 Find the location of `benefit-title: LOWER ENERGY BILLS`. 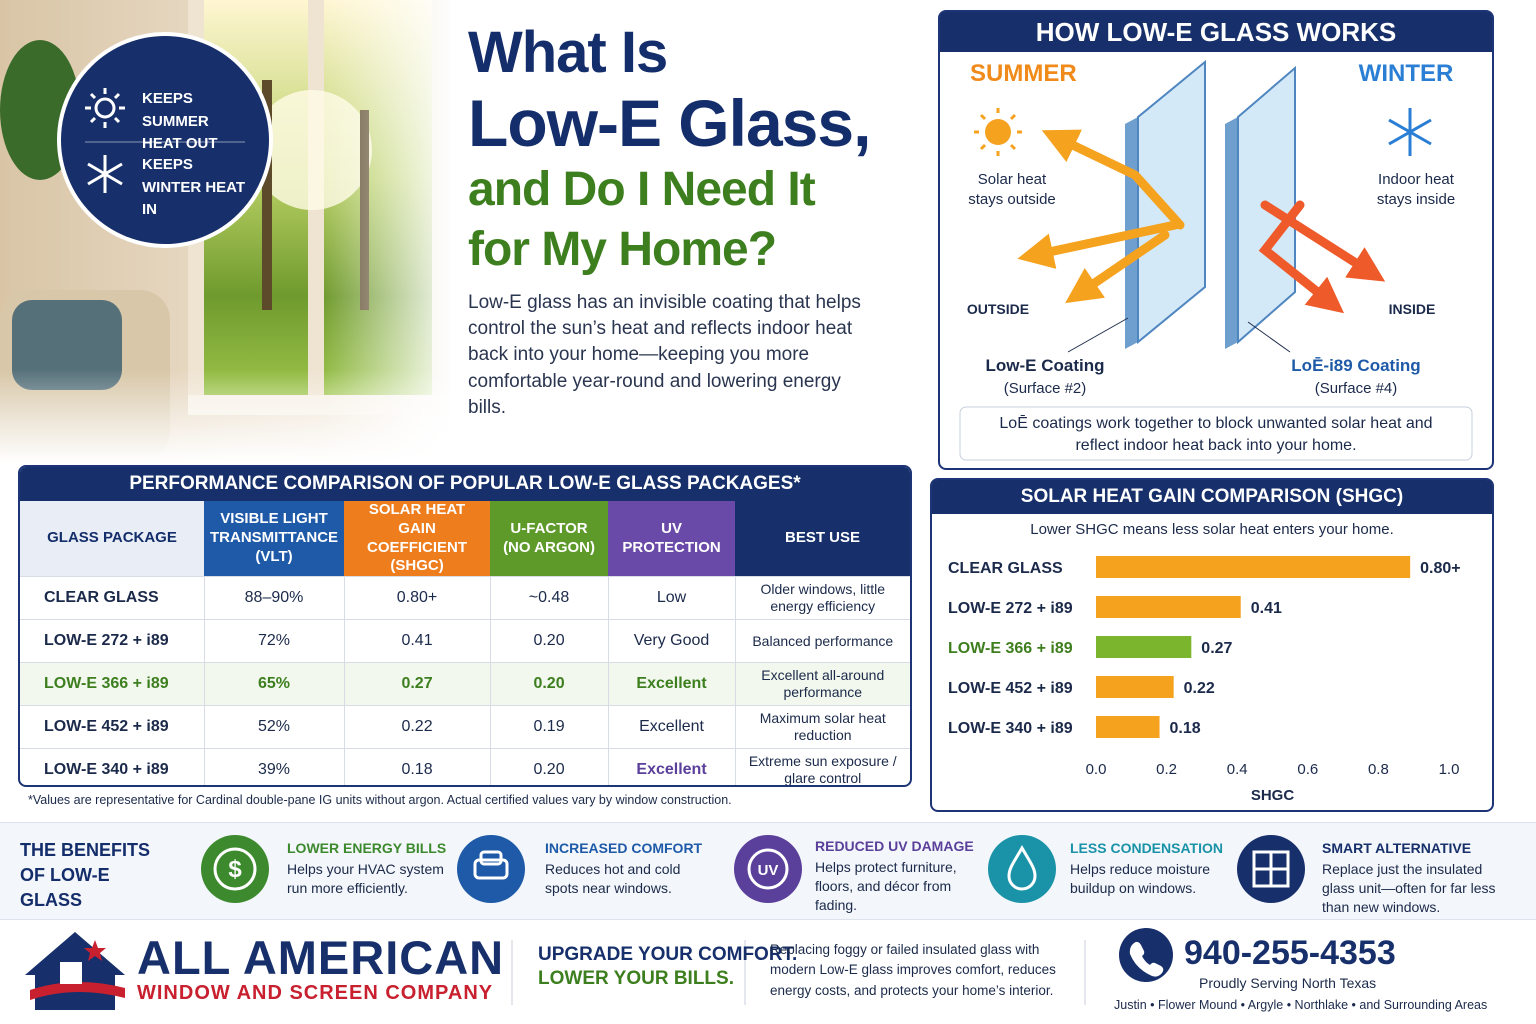

benefit-title: LOWER ENERGY BILLS is located at coordinates (367, 848).